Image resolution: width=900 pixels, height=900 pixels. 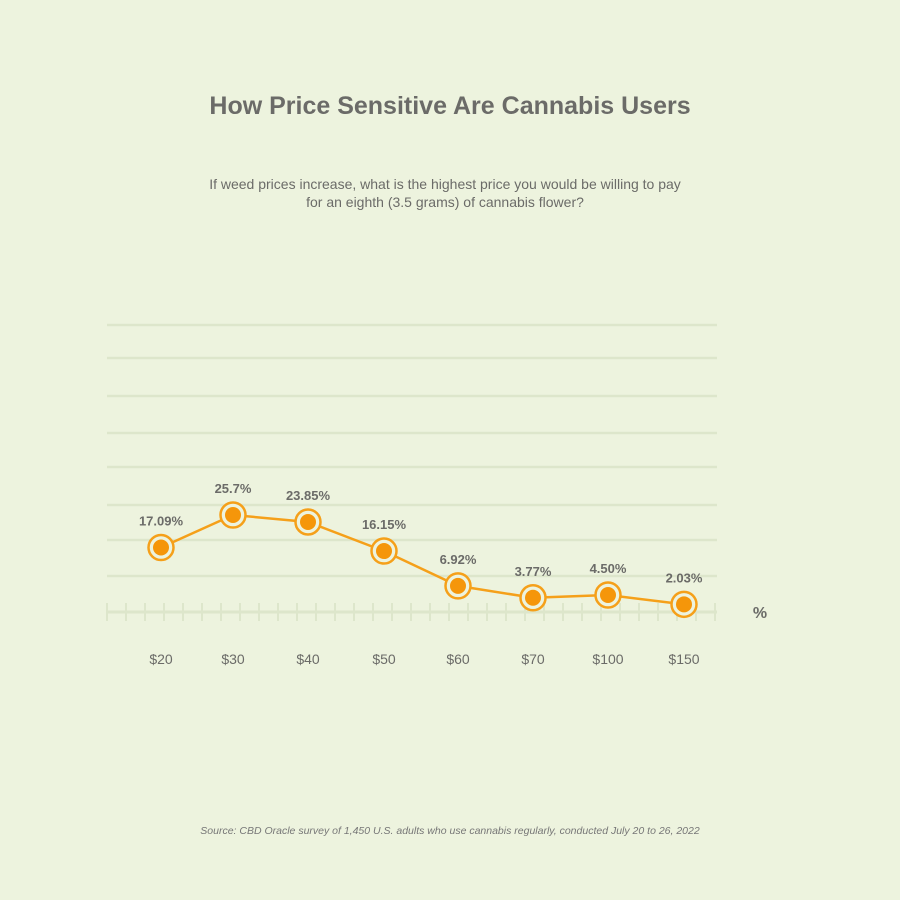 What do you see at coordinates (607, 659) in the screenshot?
I see `x-tick-label: $100` at bounding box center [607, 659].